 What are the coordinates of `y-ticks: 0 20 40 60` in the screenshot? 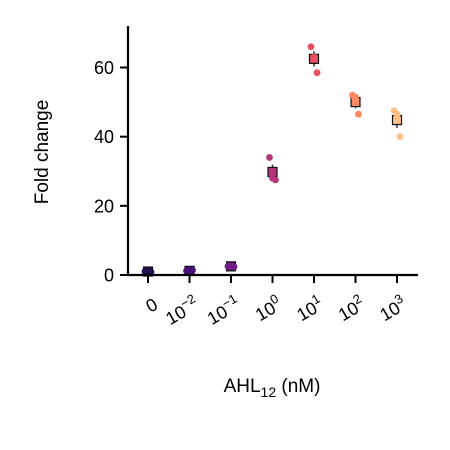 It's located at (111, 172).